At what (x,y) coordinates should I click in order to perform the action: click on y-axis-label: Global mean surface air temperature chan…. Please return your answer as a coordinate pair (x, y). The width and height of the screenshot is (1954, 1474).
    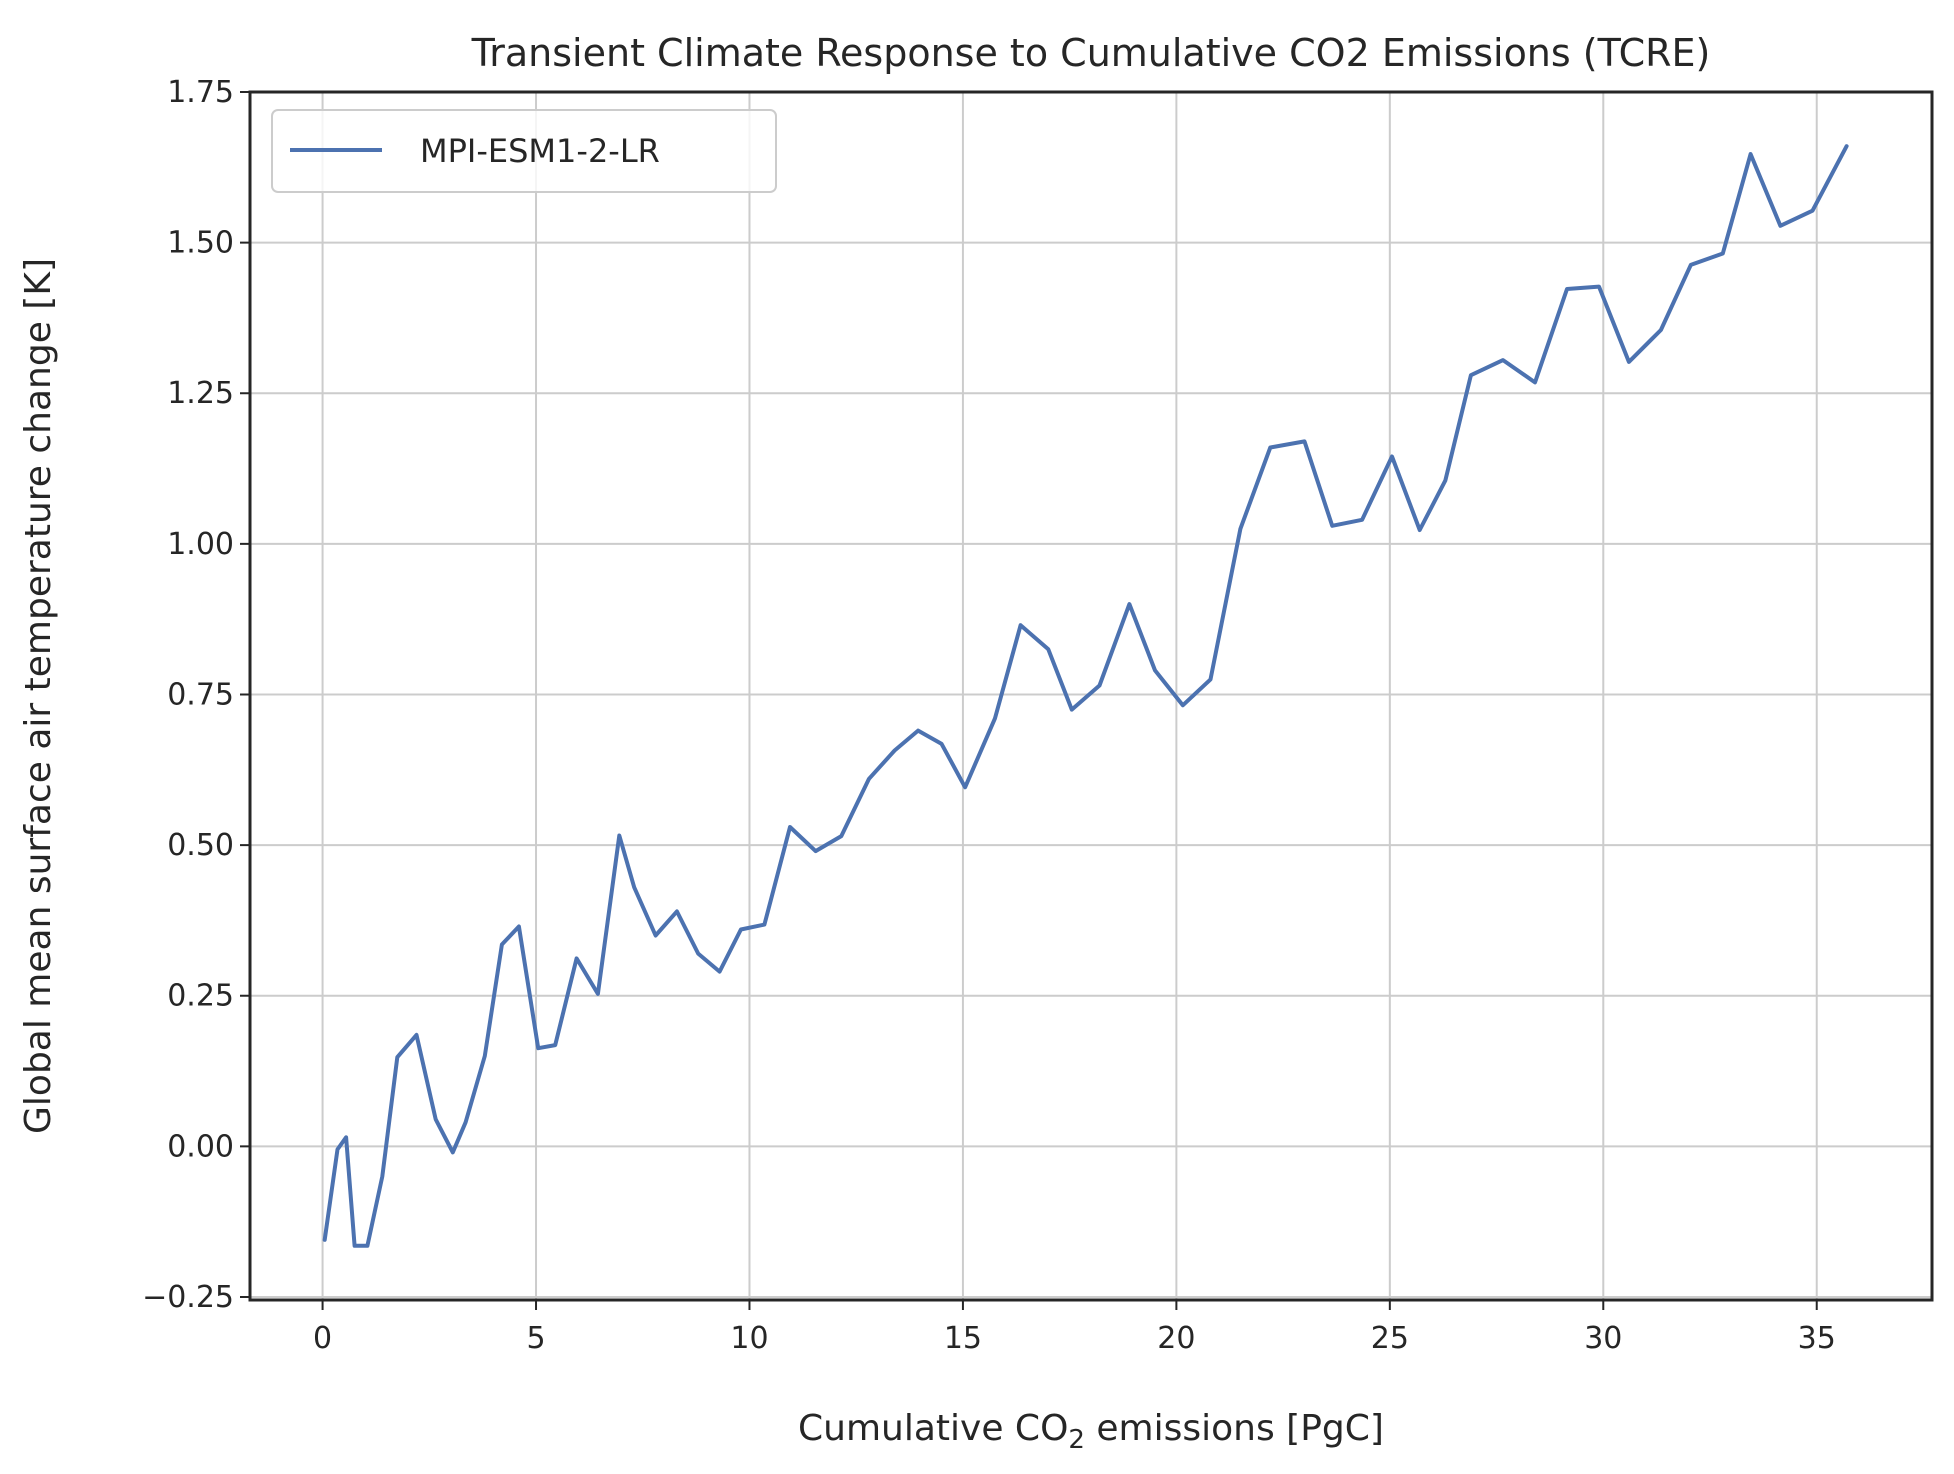
    Looking at the image, I should click on (38, 696).